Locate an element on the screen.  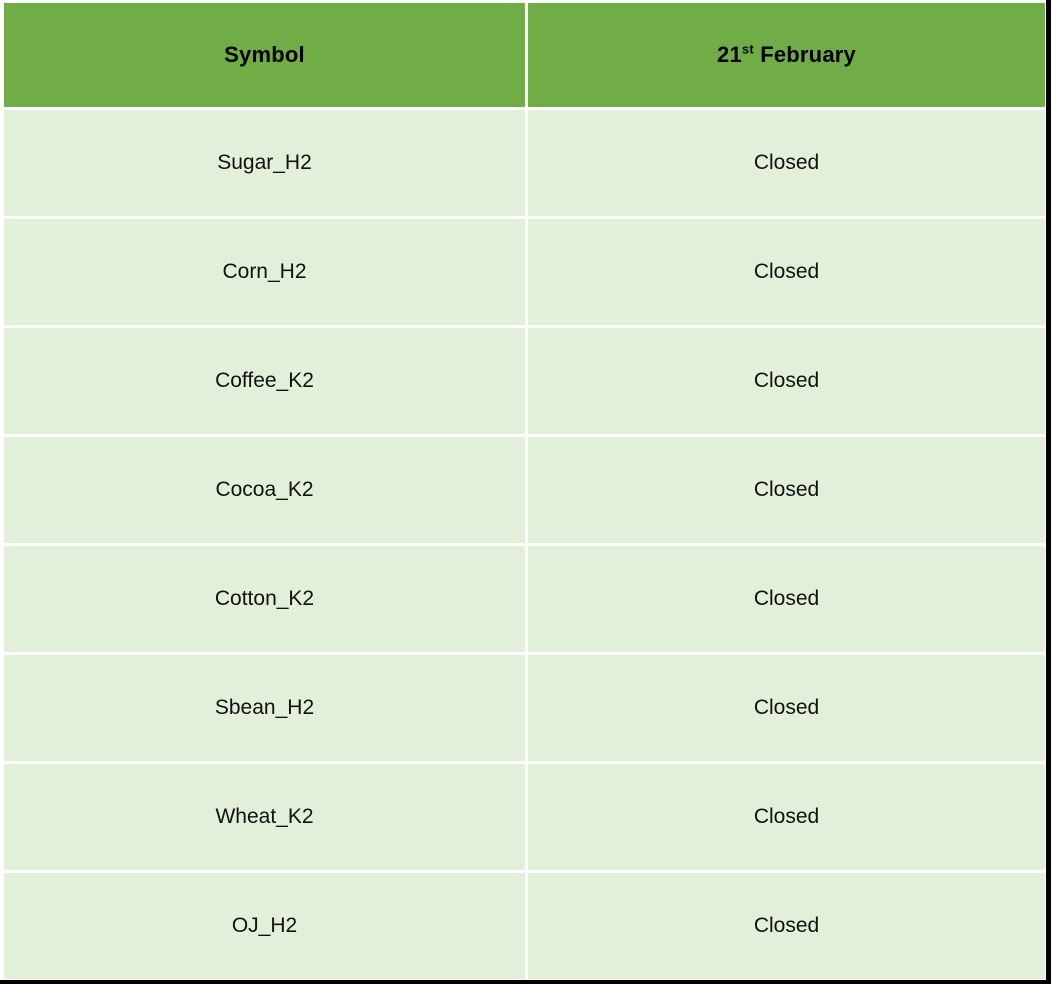
table-header: Symbol 21st February is located at coordinates (524, 55).